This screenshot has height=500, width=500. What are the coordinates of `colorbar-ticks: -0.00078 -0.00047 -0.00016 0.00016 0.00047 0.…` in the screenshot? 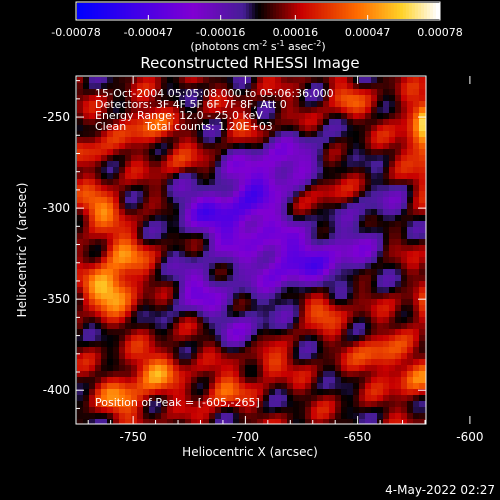 It's located at (257, 27).